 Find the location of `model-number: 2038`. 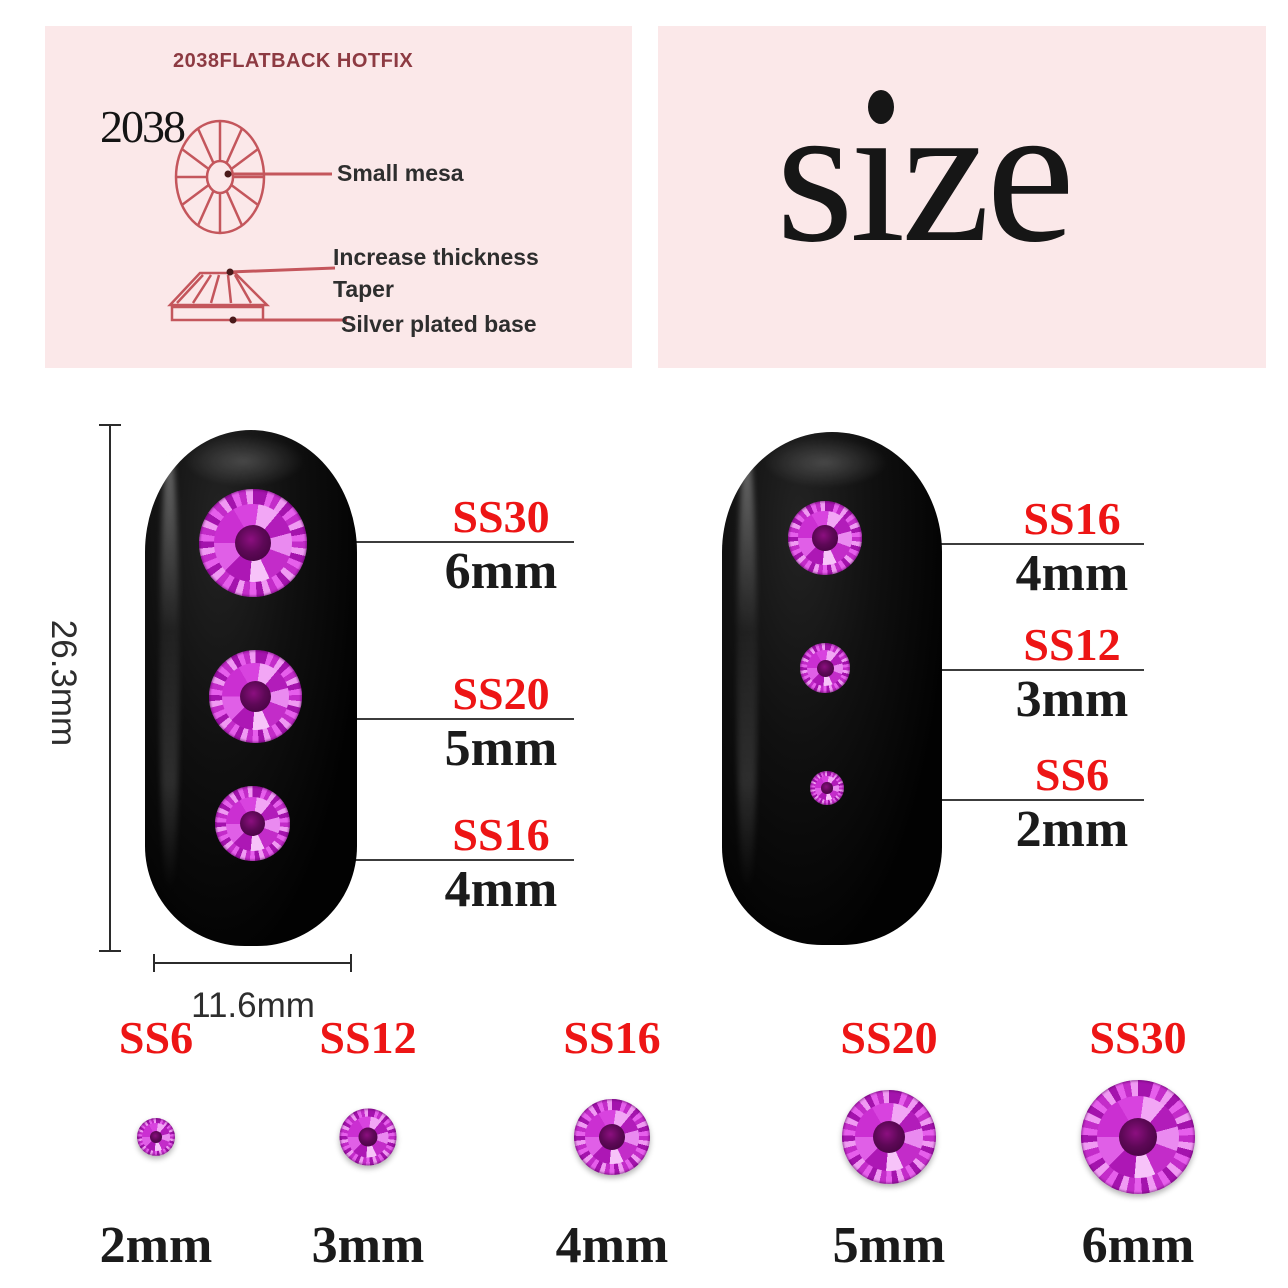

model-number: 2038 is located at coordinates (143, 126).